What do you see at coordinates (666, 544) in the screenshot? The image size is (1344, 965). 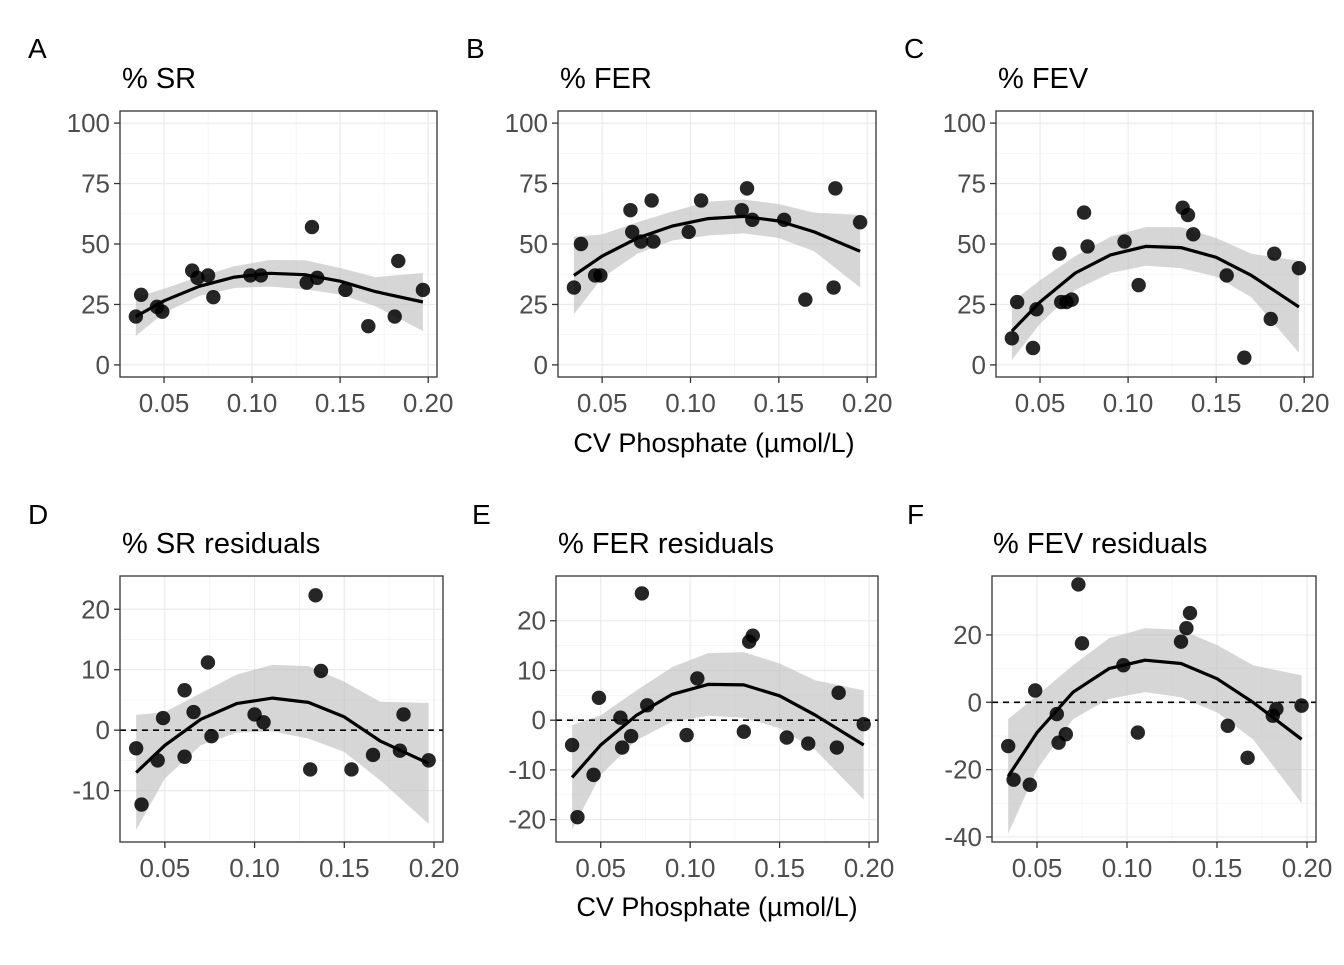 I see `panel-title: % FER residuals` at bounding box center [666, 544].